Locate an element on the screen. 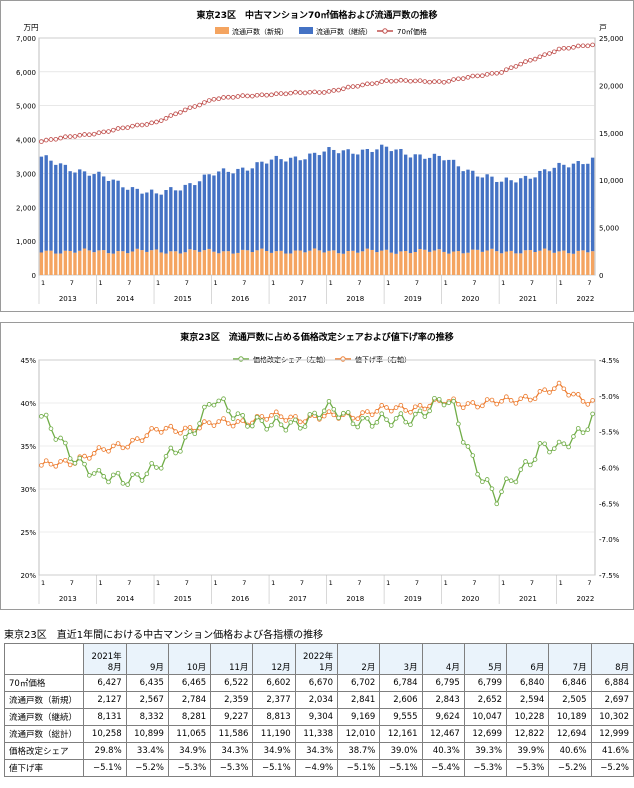 Image resolution: width=634 pixels, height=788 pixels. table-cell: 2,505 is located at coordinates (570, 700).